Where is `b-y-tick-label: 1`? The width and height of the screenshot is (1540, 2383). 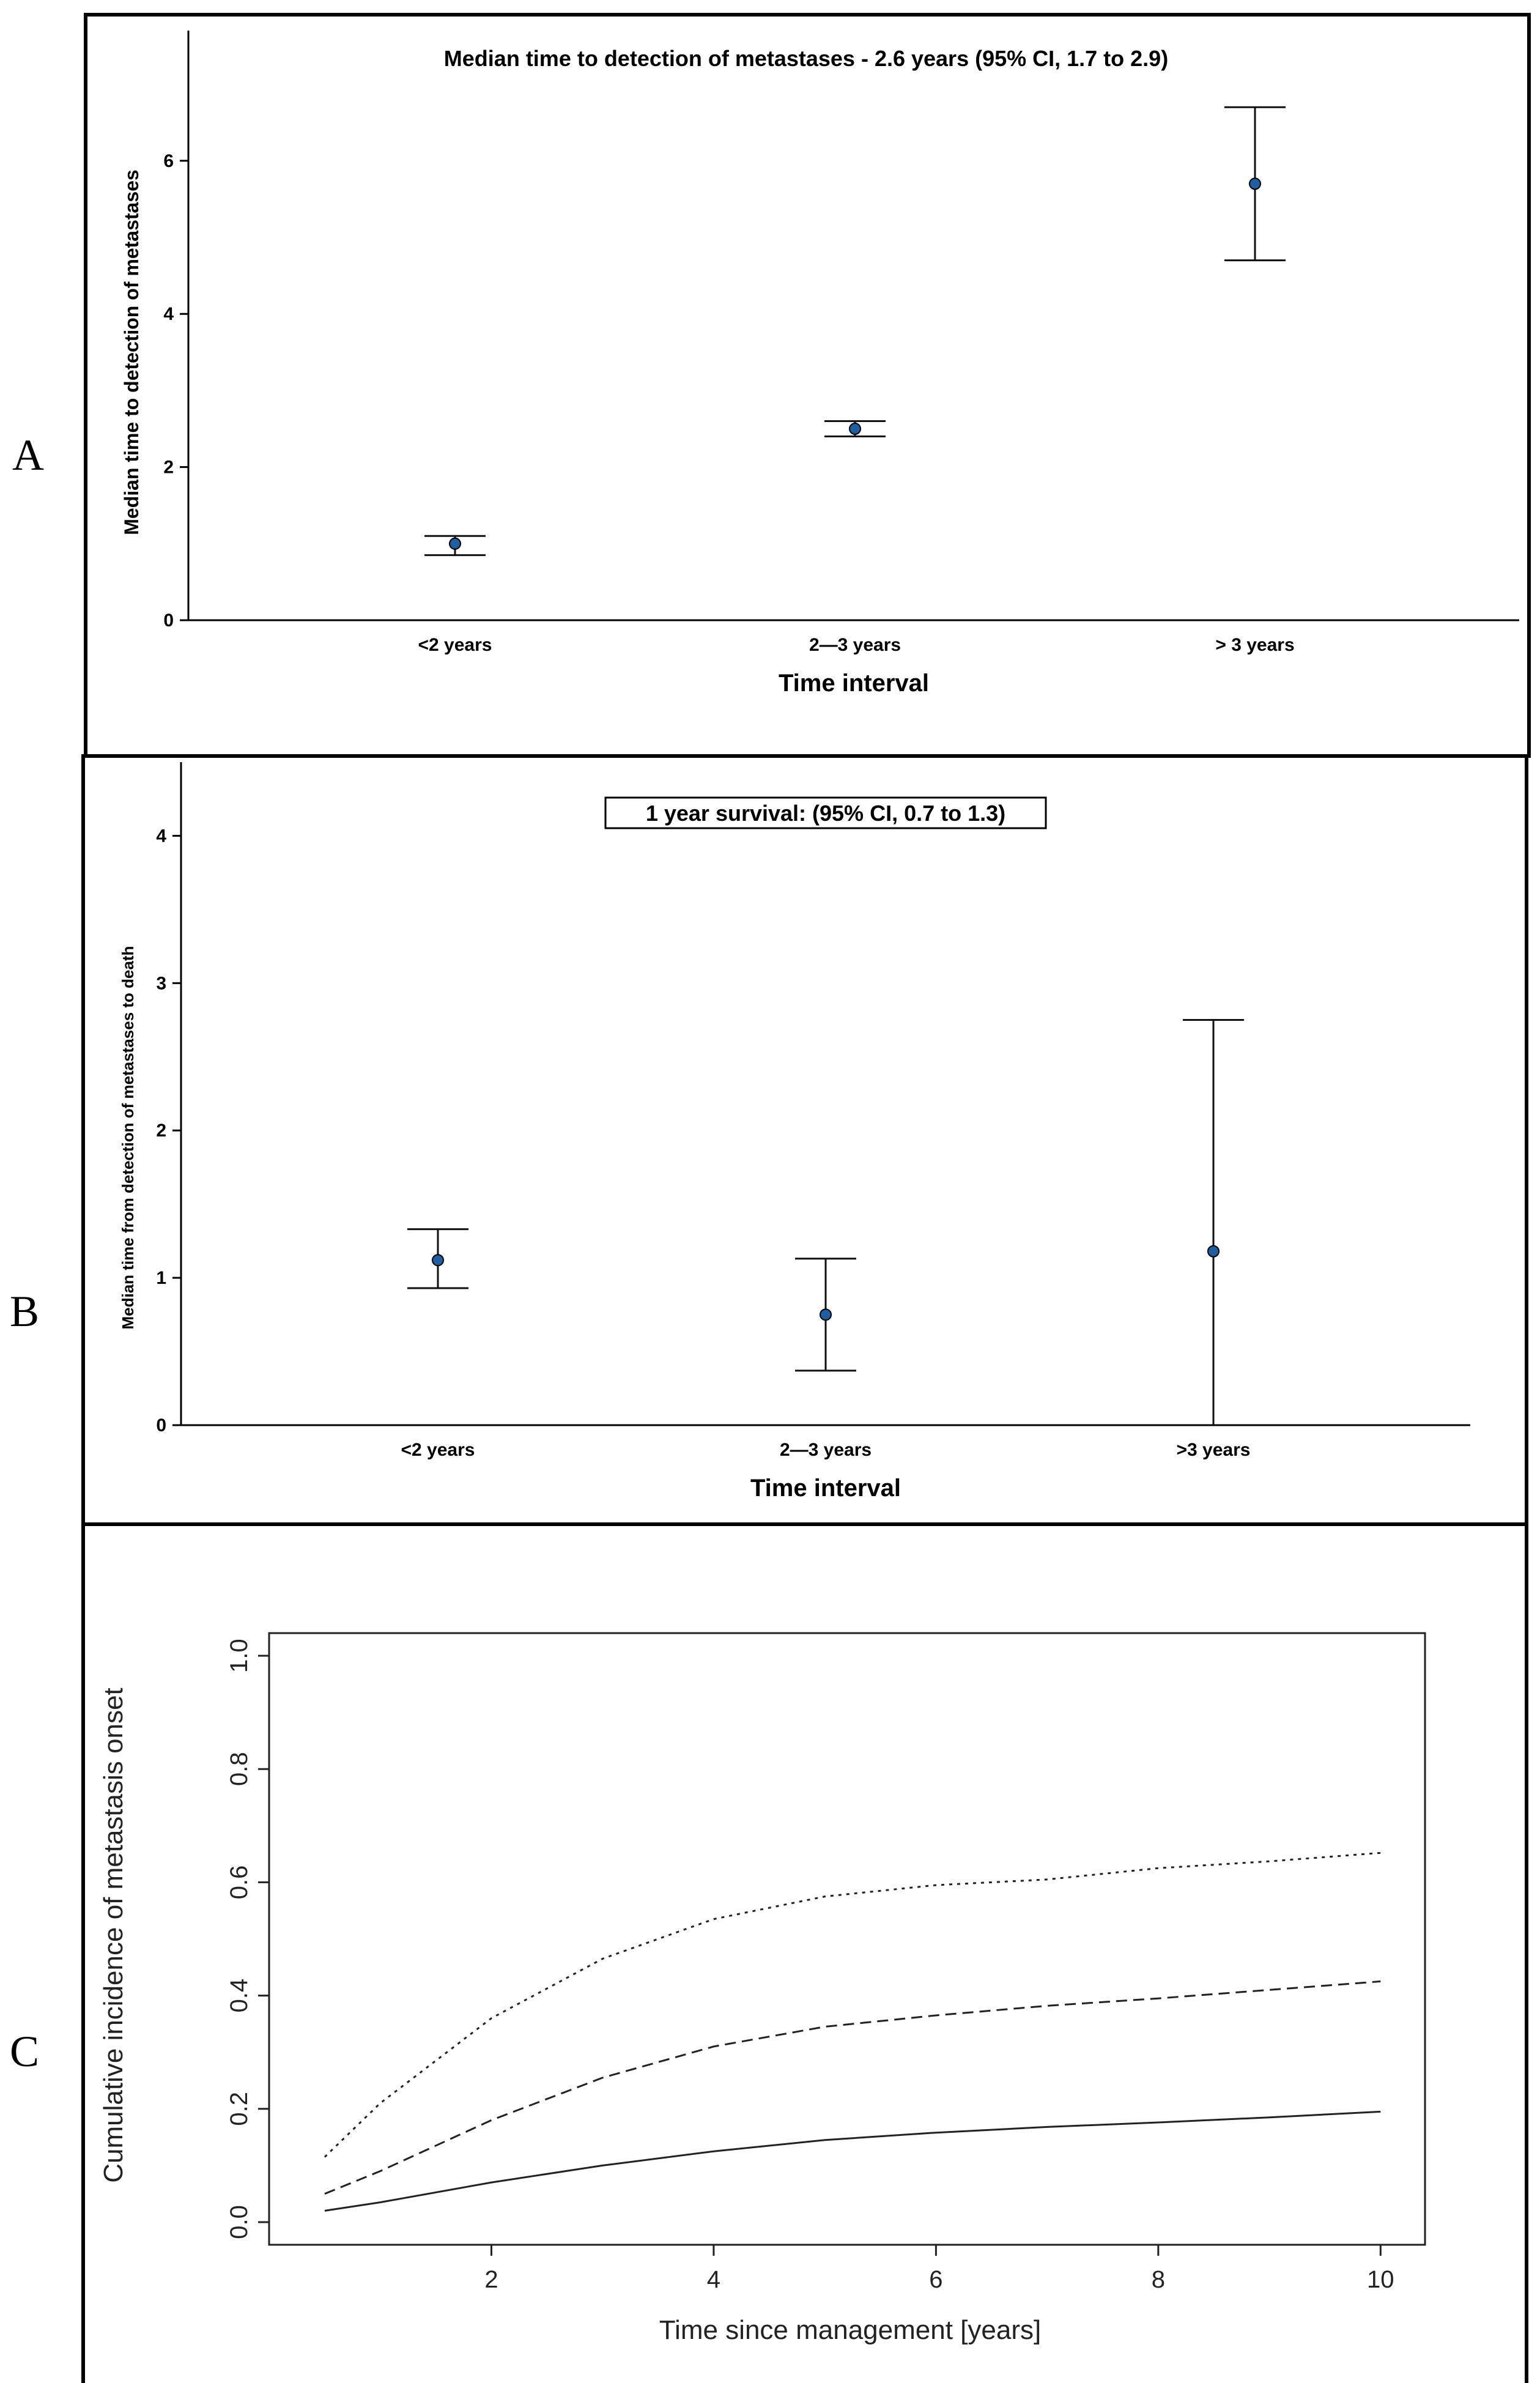 b-y-tick-label: 1 is located at coordinates (161, 1278).